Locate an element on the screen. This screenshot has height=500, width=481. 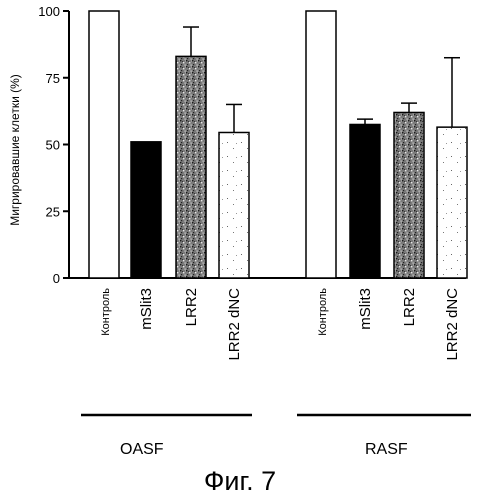
group-label-rasf: RASF is located at coordinates (386, 449).